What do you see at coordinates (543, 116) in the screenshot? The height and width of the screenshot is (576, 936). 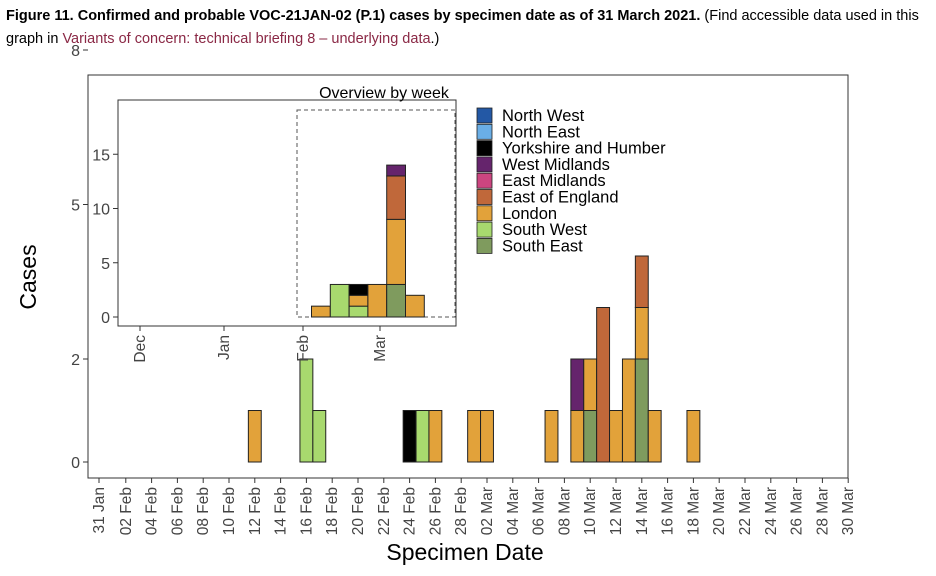 I see `legend-label: North West` at bounding box center [543, 116].